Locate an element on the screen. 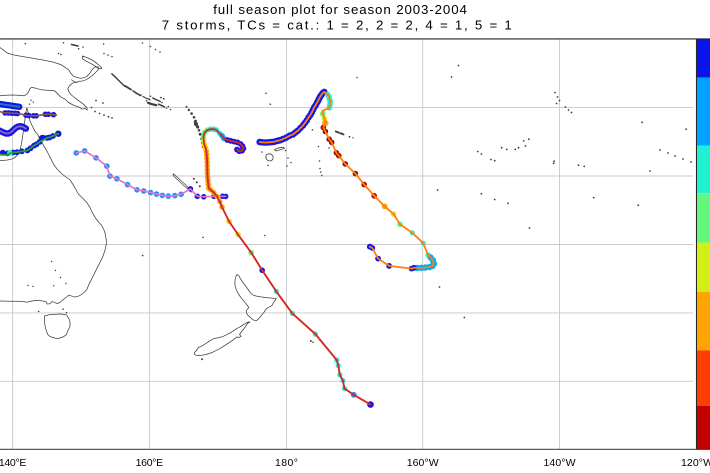 The image size is (710, 473). svg-text: 120°W is located at coordinates (695, 463).